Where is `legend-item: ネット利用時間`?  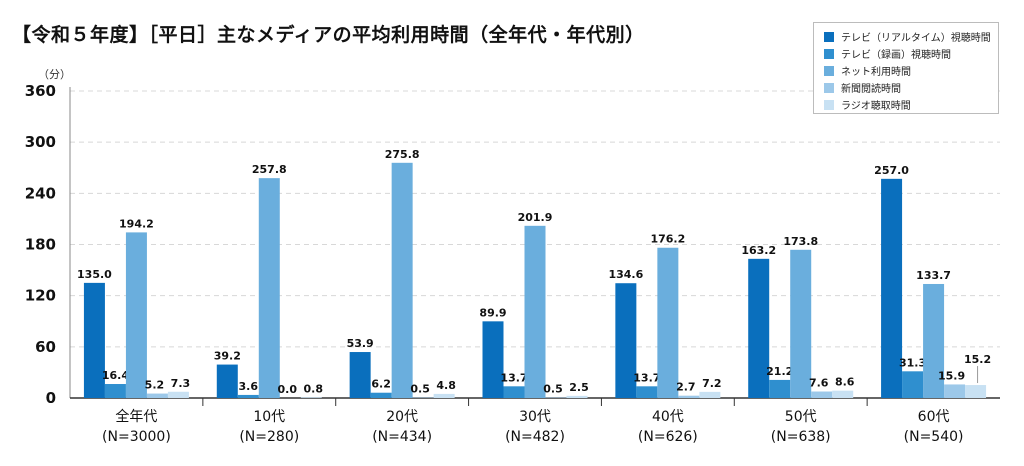 legend-item: ネット利用時間 is located at coordinates (911, 70).